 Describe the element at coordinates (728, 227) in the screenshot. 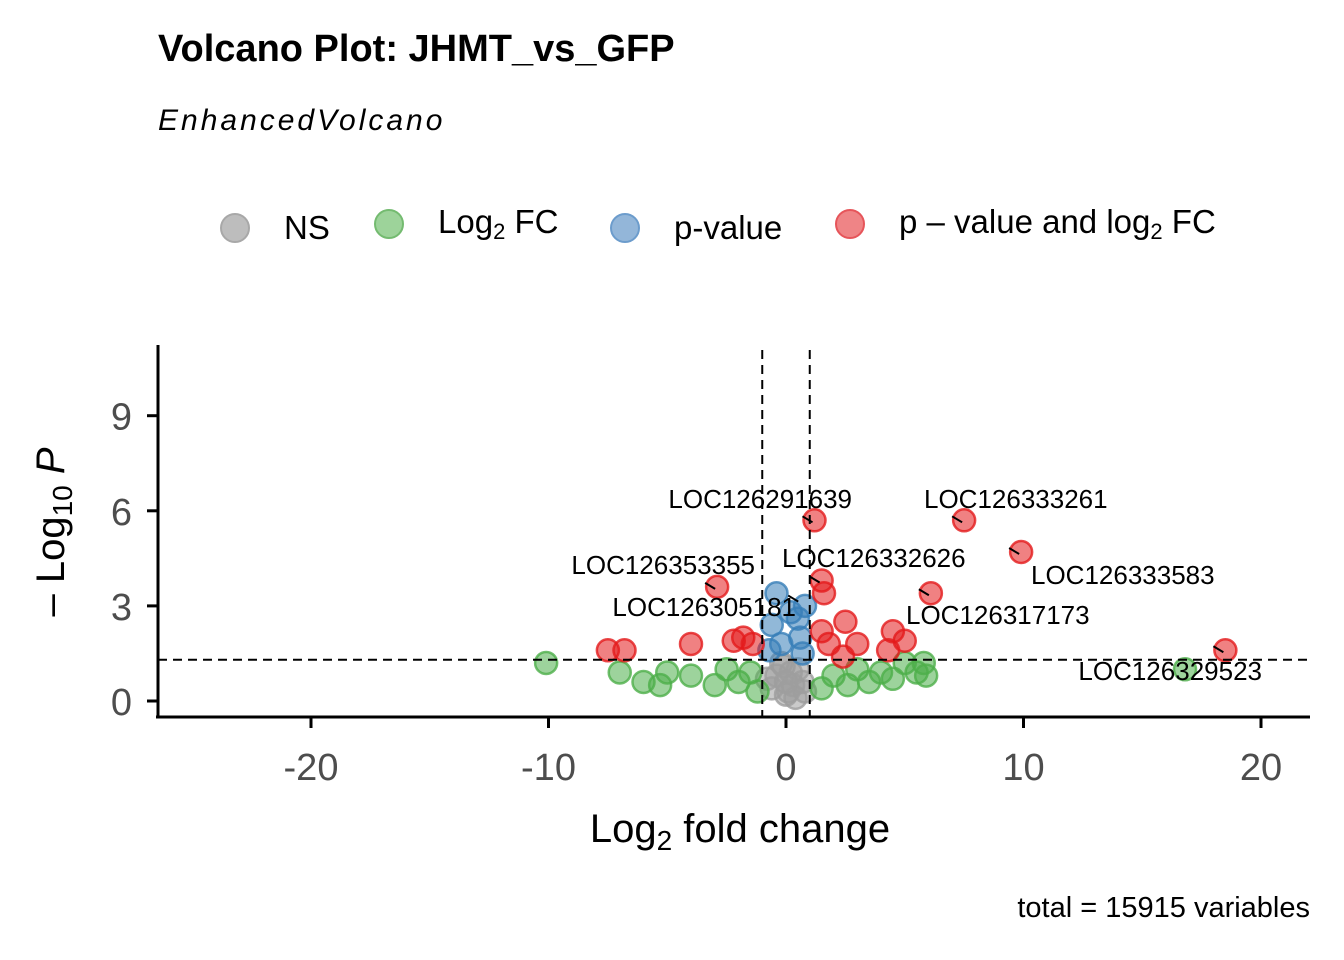

I see `legend-pvalue-label: p-value` at that location.